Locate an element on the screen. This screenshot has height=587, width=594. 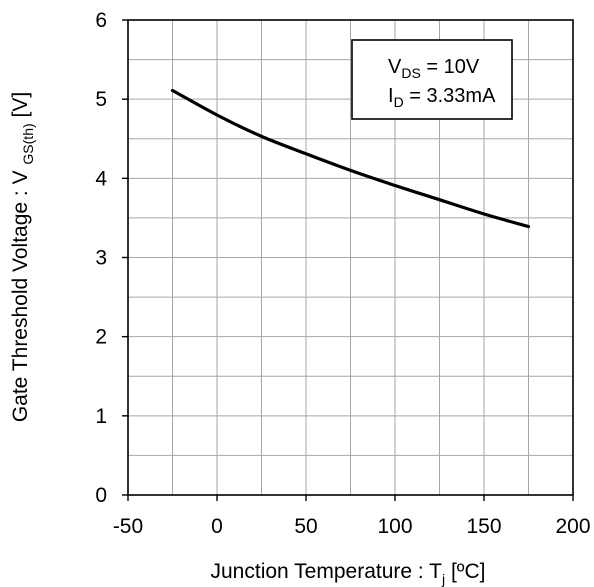
annotation-box: VDS = 10V ID = 3.33mA is located at coordinates (432, 79).